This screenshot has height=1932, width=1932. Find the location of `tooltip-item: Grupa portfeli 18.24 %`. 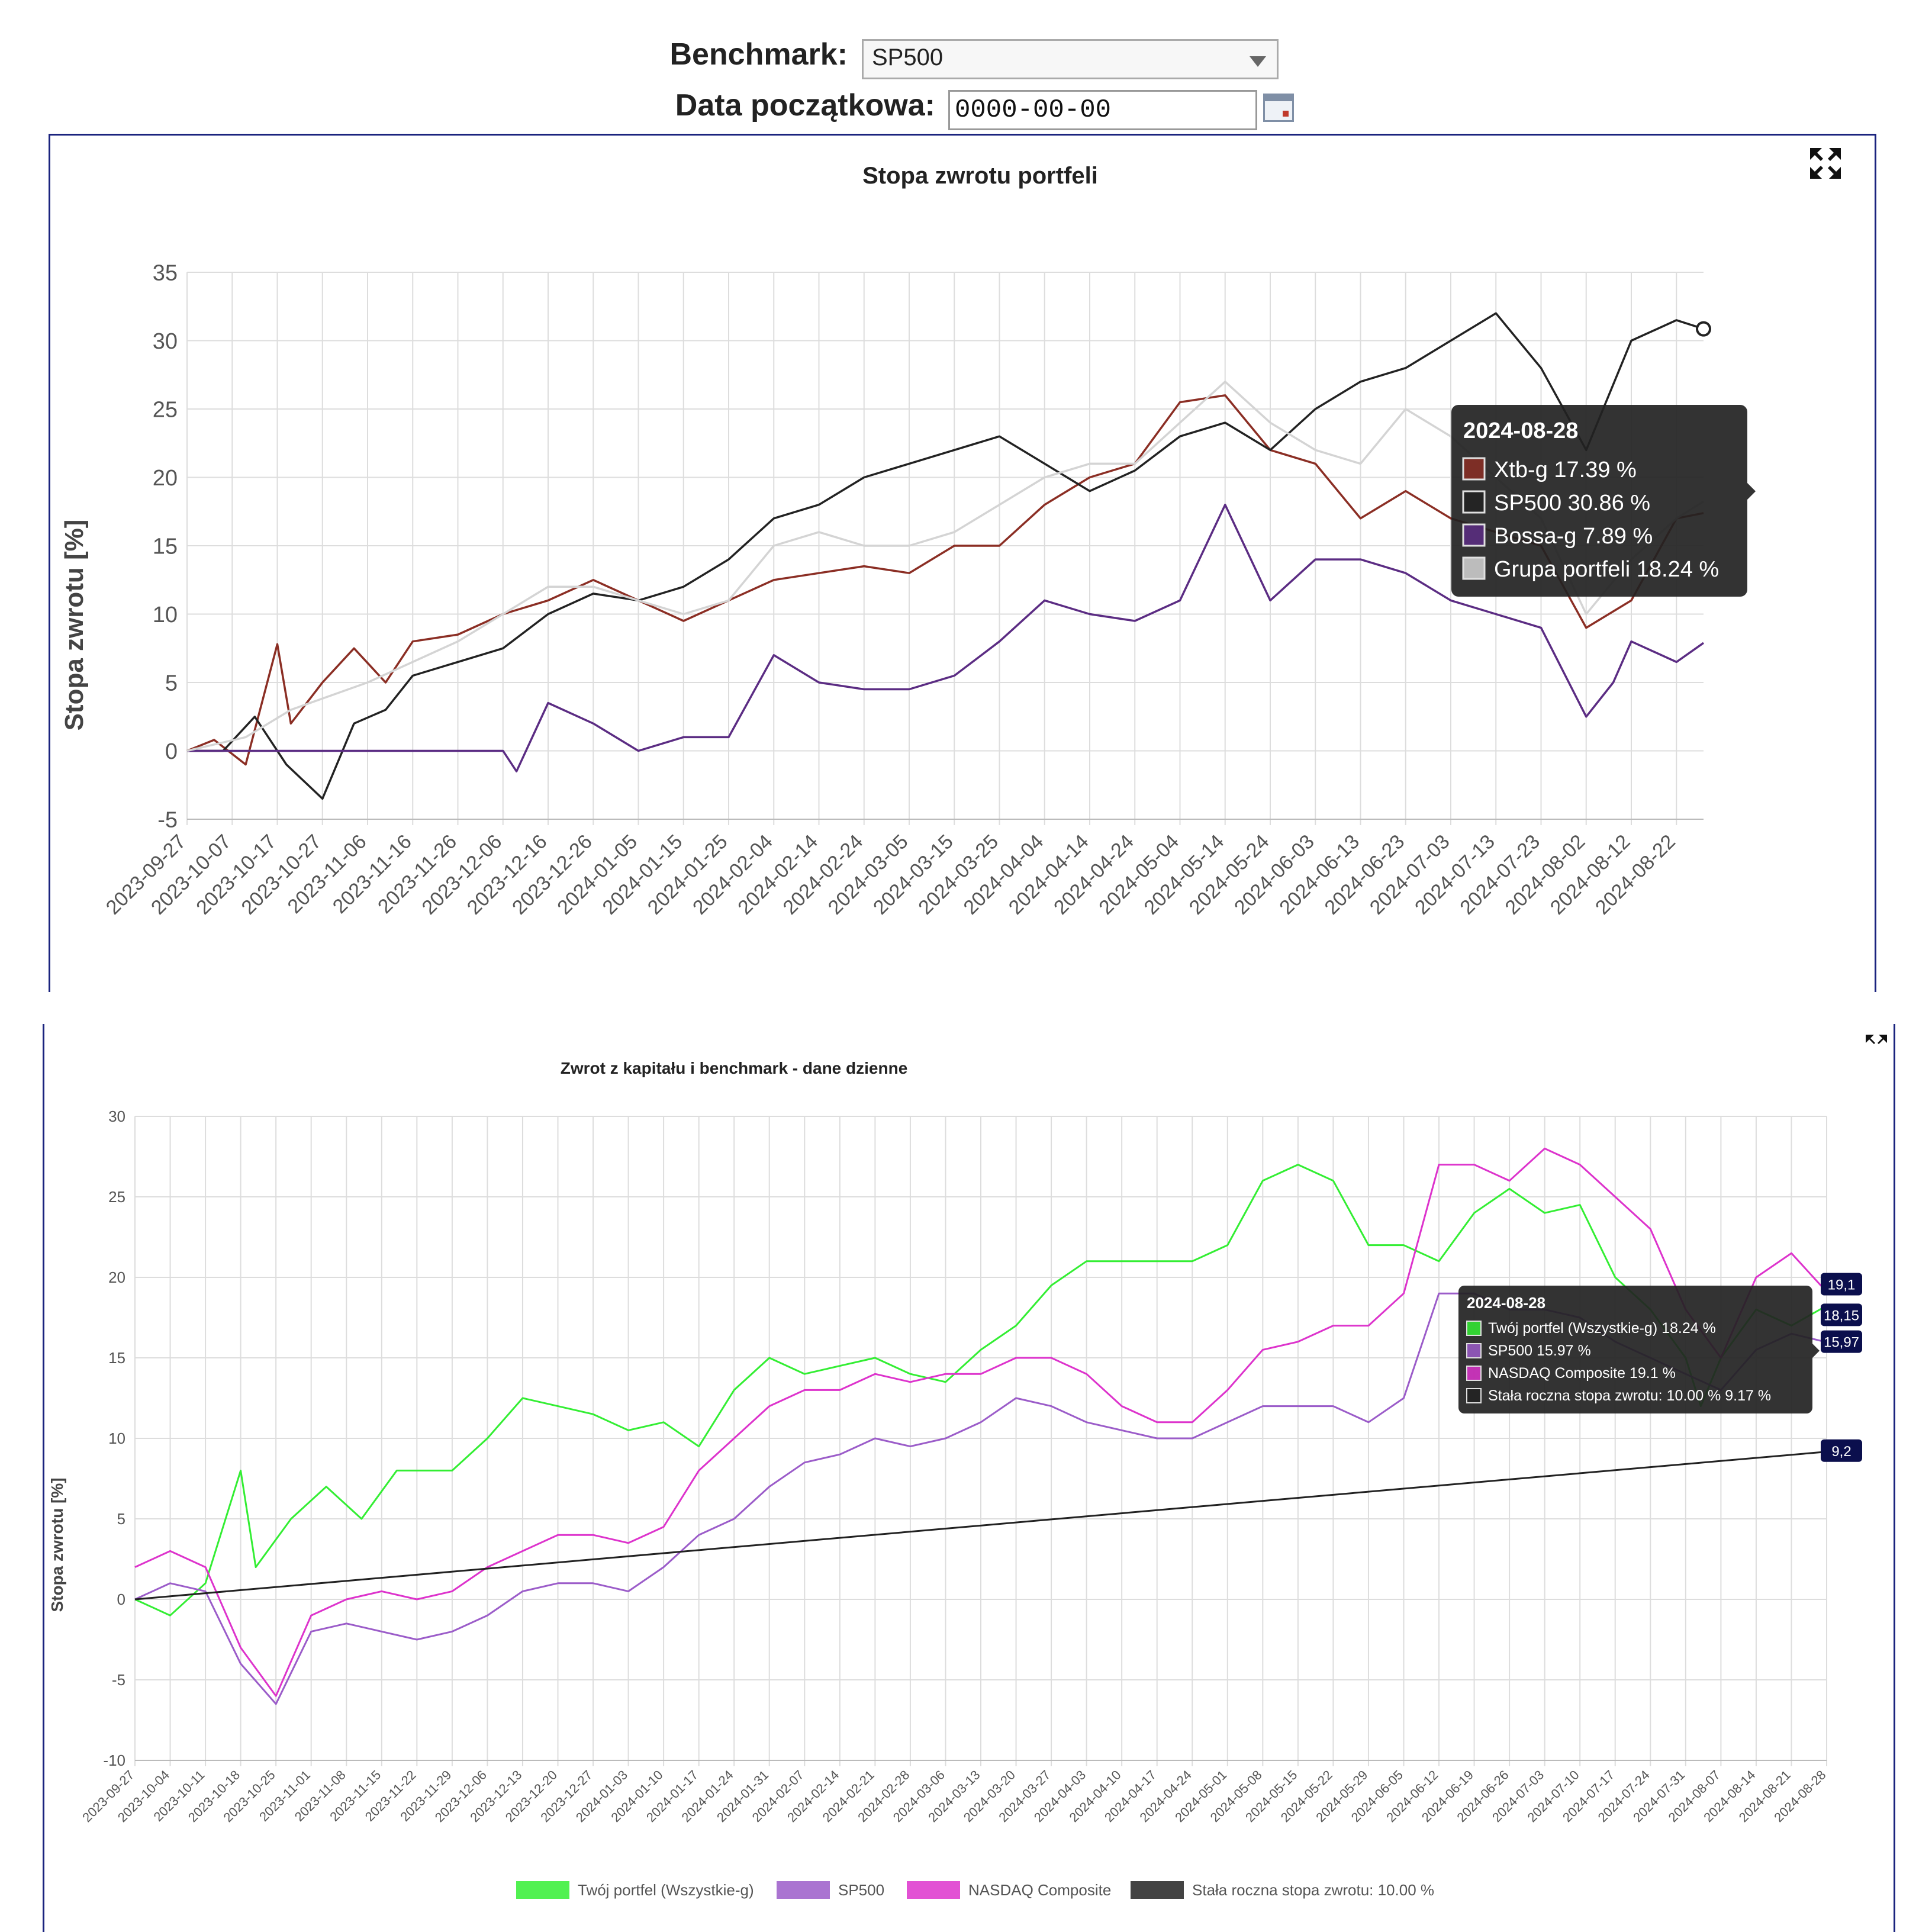

tooltip-item: Grupa portfeli 18.24 % is located at coordinates (1607, 569).